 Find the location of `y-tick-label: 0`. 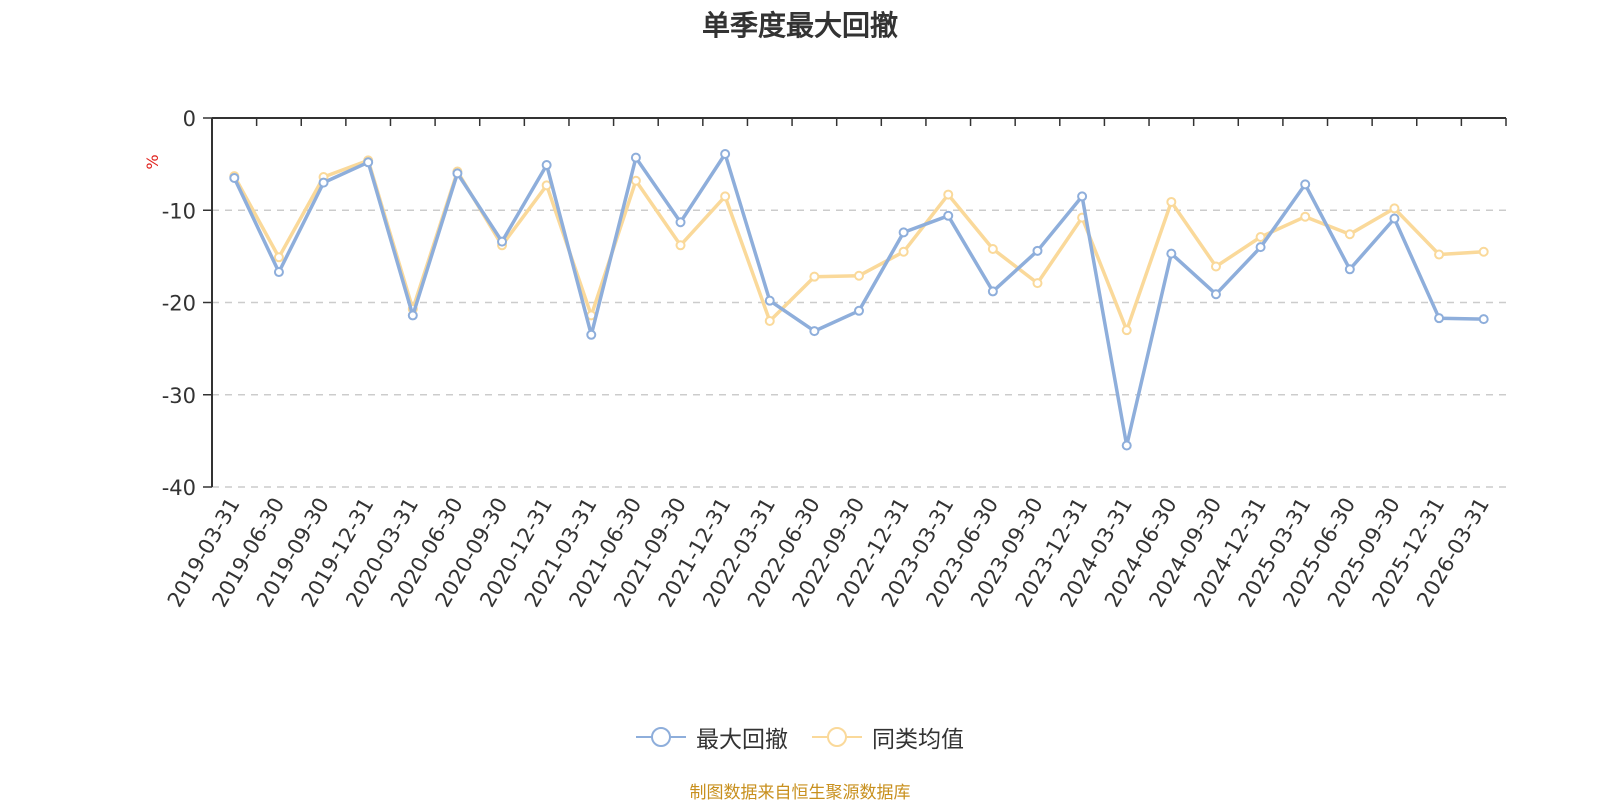

y-tick-label: 0 is located at coordinates (189, 119).